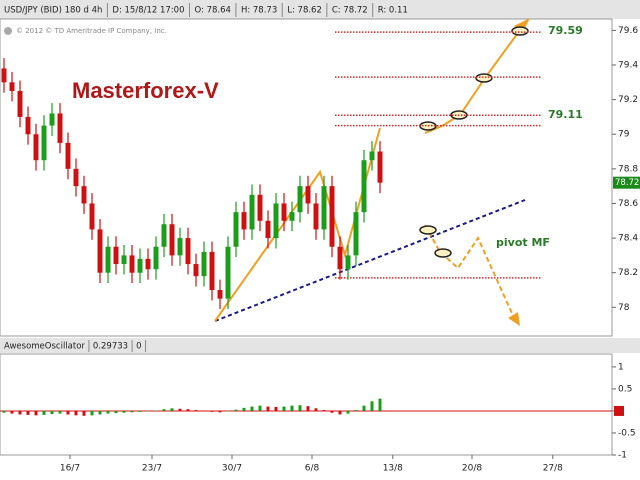  What do you see at coordinates (523, 242) in the screenshot?
I see `annotation: pivot MF` at bounding box center [523, 242].